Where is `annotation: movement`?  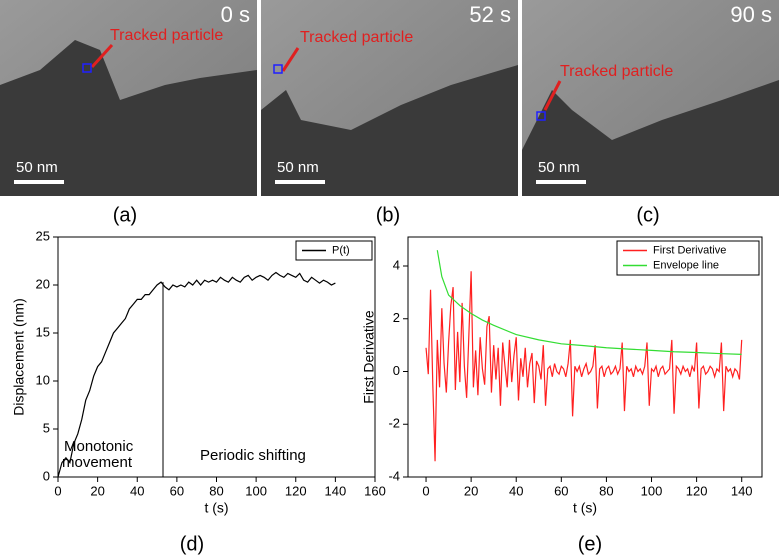
annotation: movement is located at coordinates (97, 462).